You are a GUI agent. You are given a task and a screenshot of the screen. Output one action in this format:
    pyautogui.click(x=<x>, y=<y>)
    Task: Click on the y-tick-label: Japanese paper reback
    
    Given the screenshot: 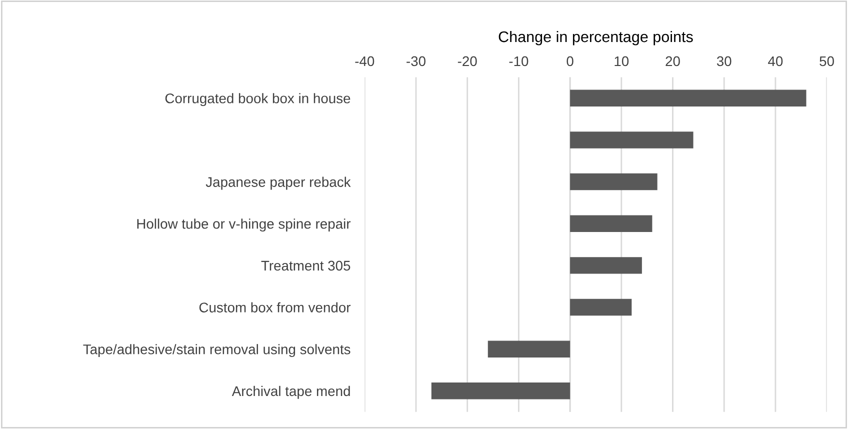 What is the action you would take?
    pyautogui.click(x=278, y=183)
    